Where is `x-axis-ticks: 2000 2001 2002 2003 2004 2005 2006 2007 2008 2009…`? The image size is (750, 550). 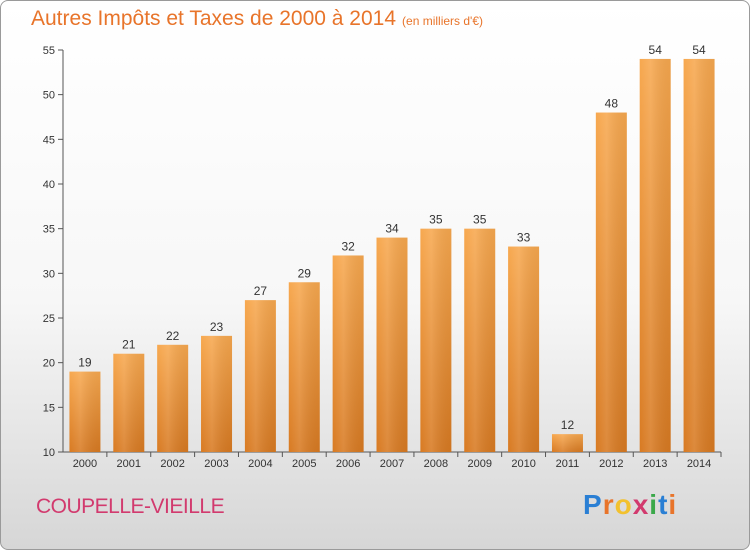
x-axis-ticks: 2000 2001 2002 2003 2004 2005 2006 2007 2008 2009… is located at coordinates (397, 461).